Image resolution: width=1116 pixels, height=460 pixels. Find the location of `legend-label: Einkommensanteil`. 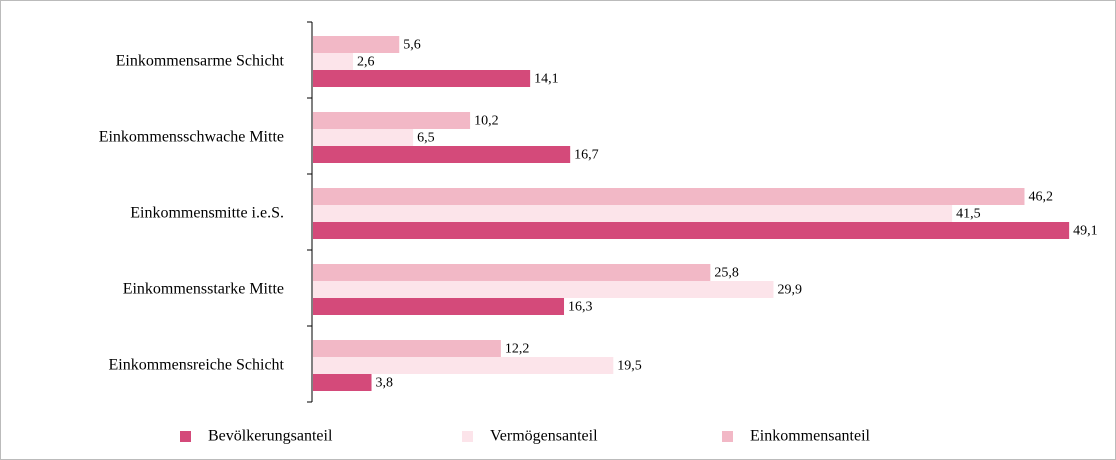

legend-label: Einkommensanteil is located at coordinates (810, 436).